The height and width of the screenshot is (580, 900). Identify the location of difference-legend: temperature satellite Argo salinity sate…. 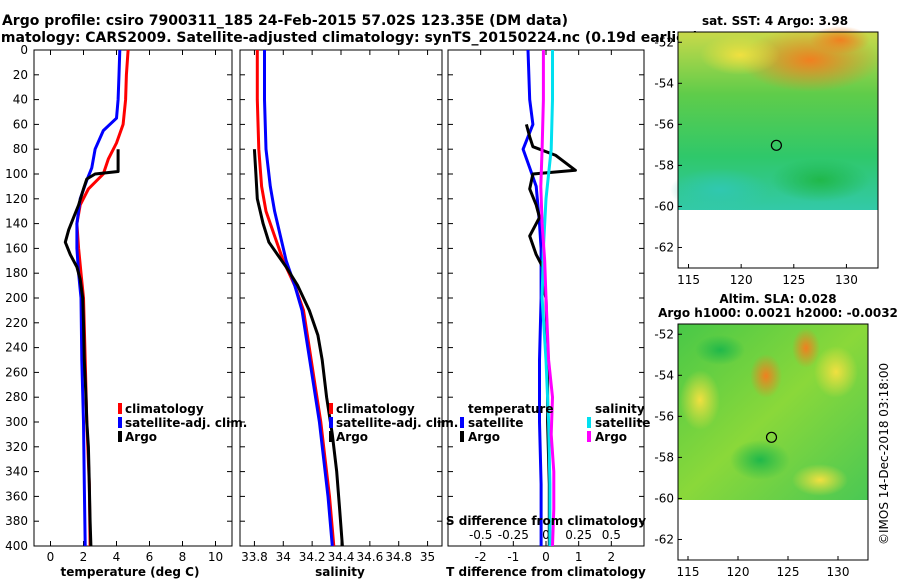
(555, 423).